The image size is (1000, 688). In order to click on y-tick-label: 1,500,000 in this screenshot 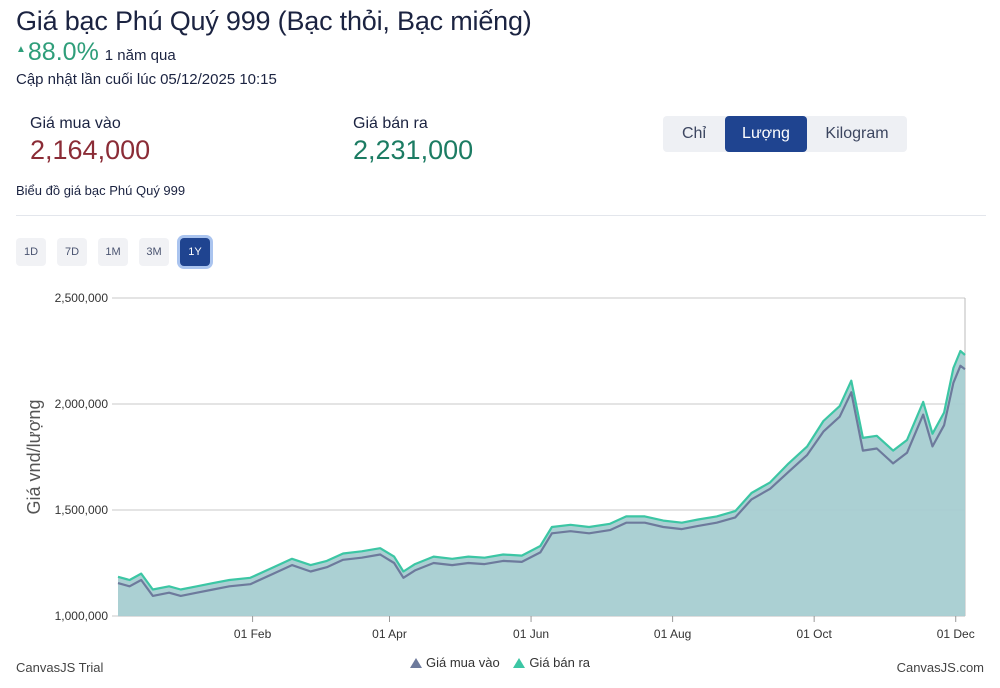, I will do `click(82, 510)`.